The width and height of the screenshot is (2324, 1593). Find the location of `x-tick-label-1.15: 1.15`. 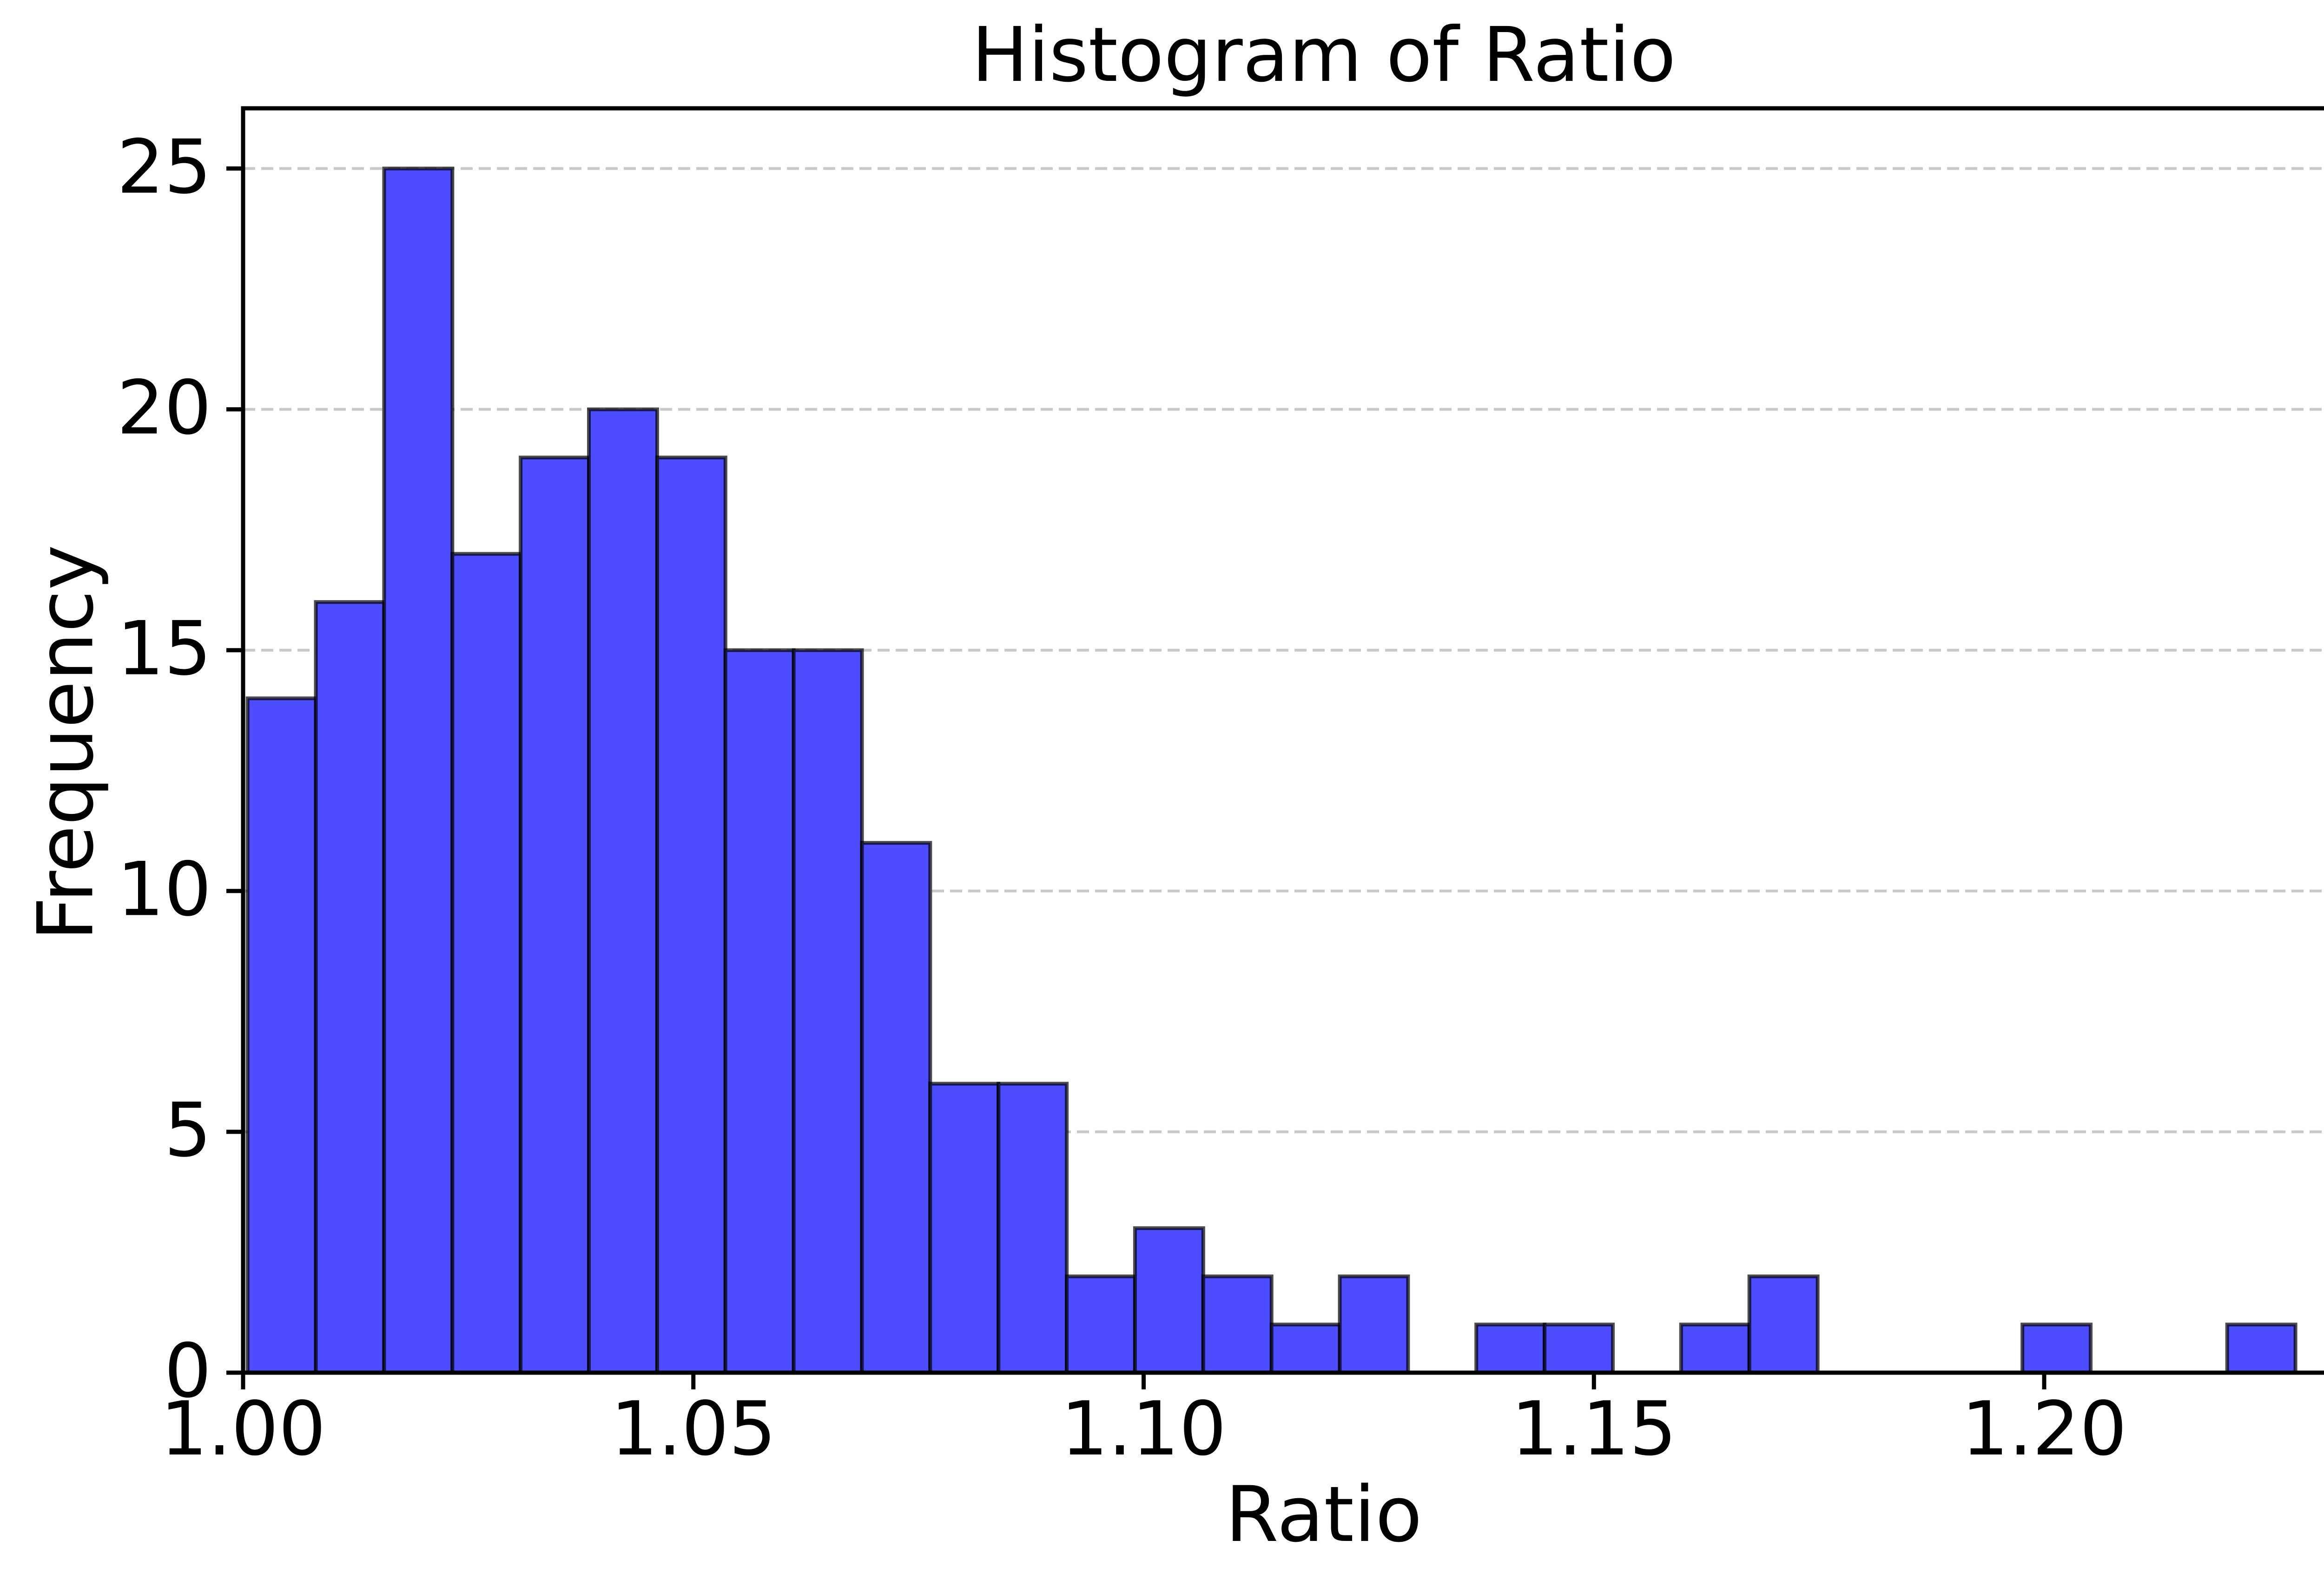

x-tick-label-1.15: 1.15 is located at coordinates (1594, 1428).